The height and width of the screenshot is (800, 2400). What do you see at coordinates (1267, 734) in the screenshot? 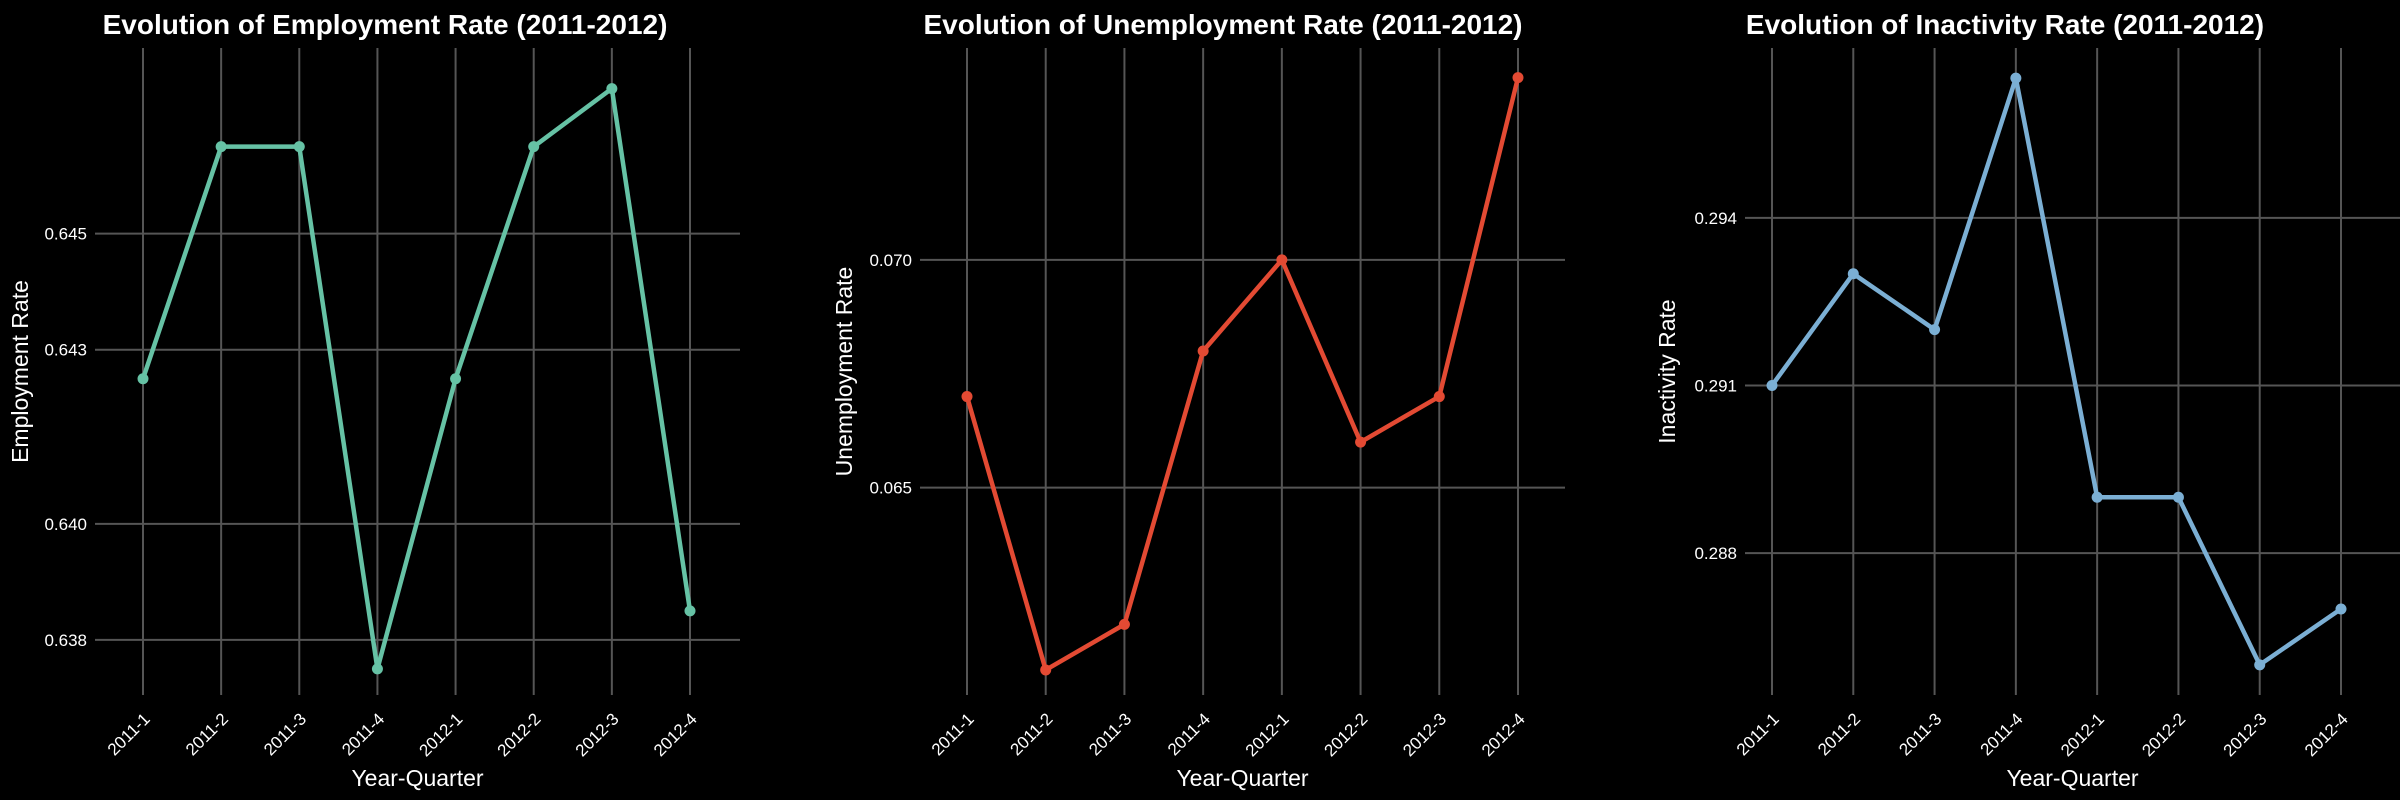
I see `chart2-x-tick-label: 2012-1` at bounding box center [1267, 734].